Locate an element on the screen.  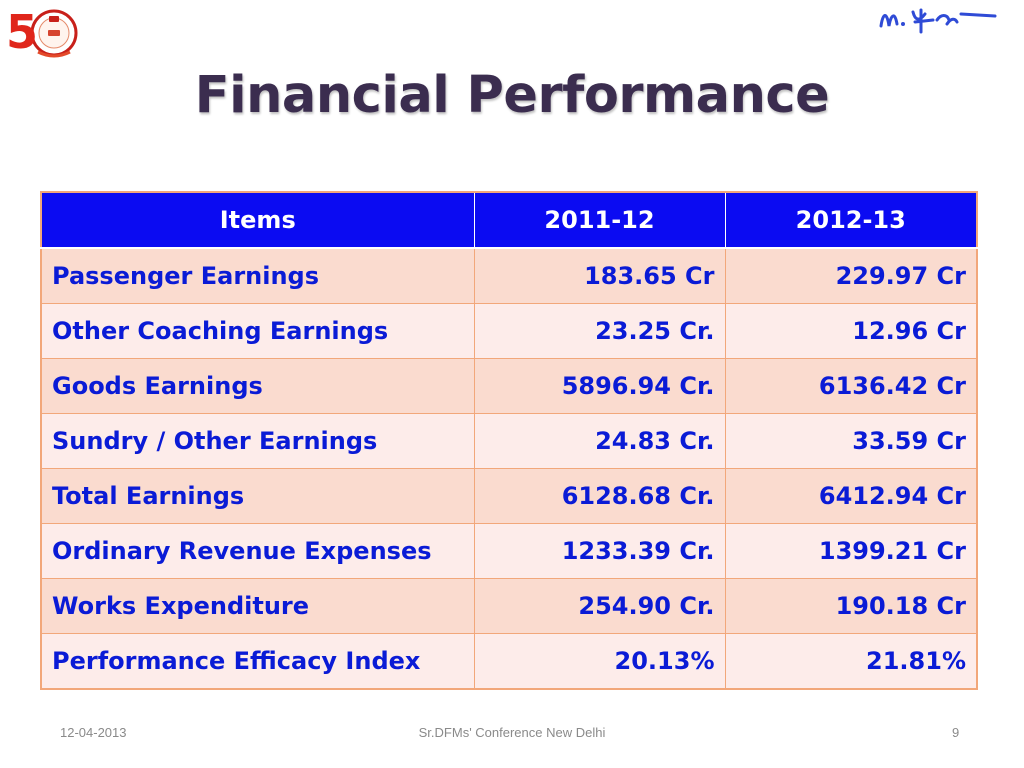
table-row: Passenger Earnings 183.65 Cr 229.97 Cr is located at coordinates (509, 275).